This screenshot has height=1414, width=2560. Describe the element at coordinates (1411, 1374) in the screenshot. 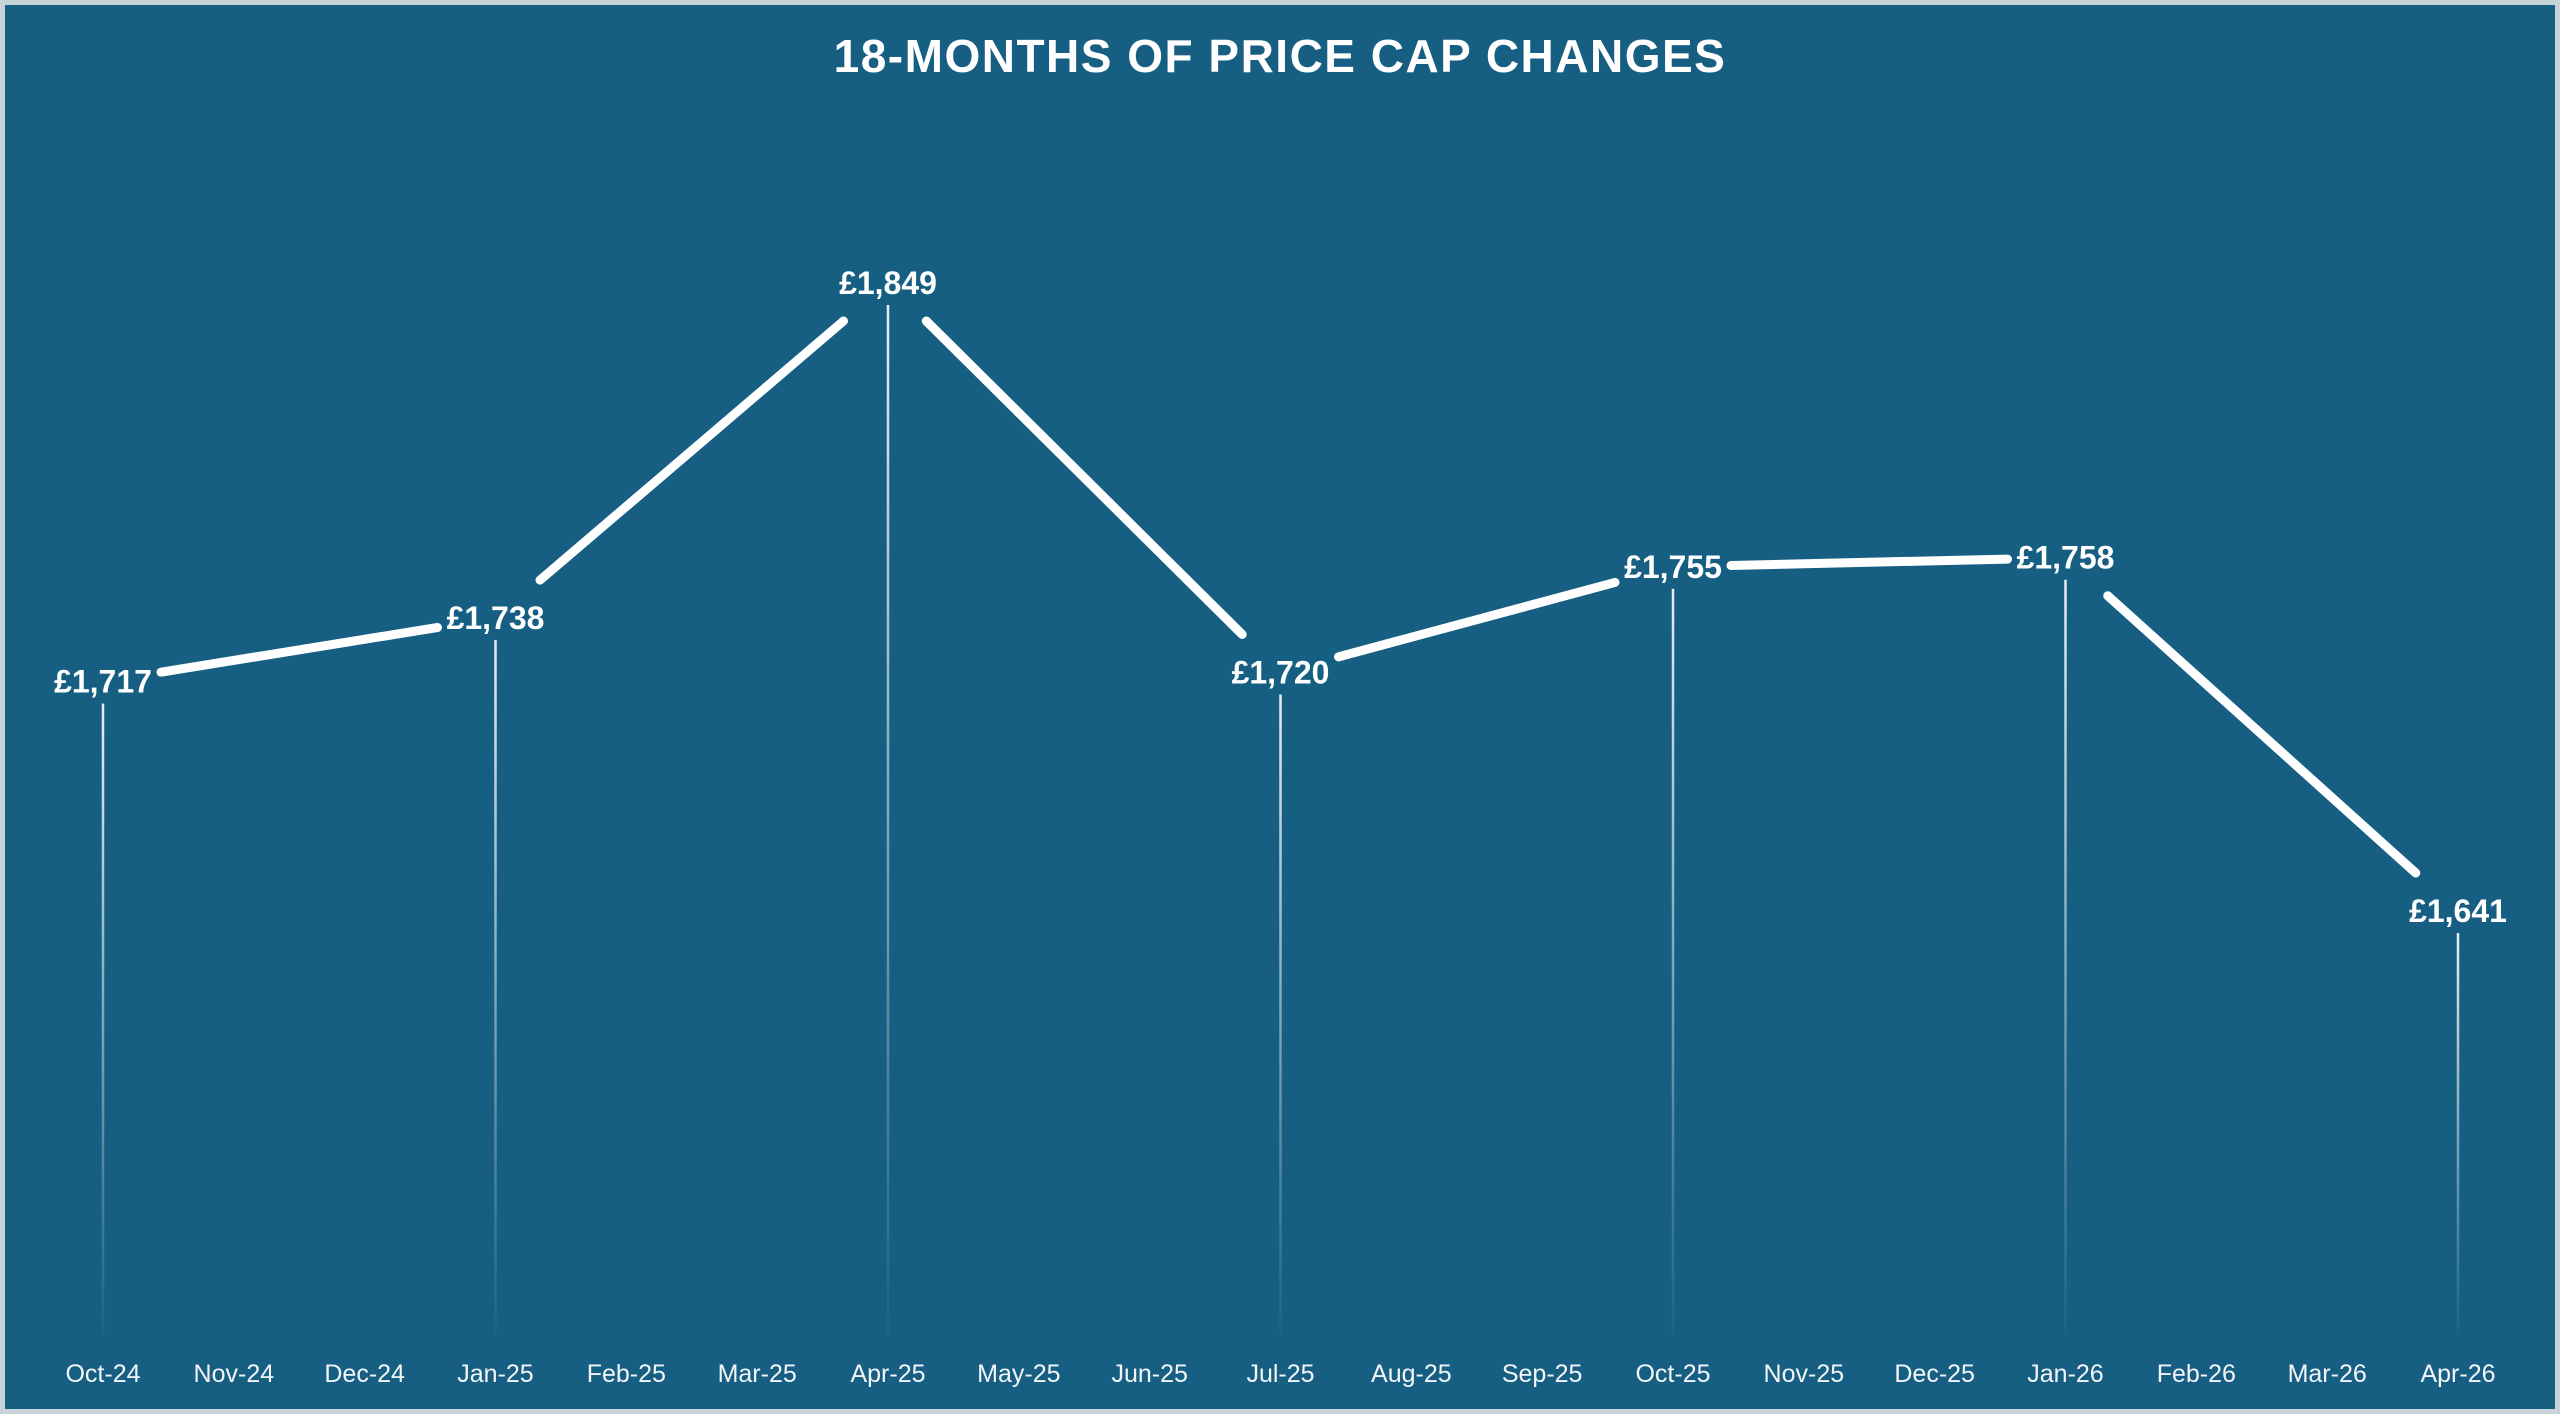

I see `x-axis-tick-label: Aug-25` at that location.